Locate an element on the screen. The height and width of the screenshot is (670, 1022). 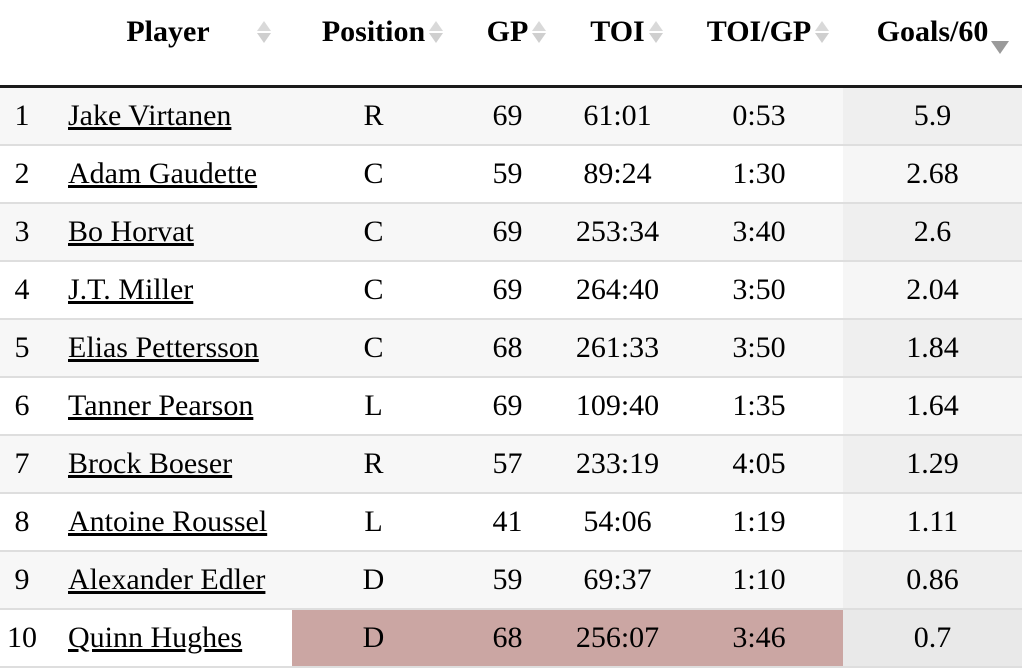
player-cell: Adam Gaudette is located at coordinates (168, 174).